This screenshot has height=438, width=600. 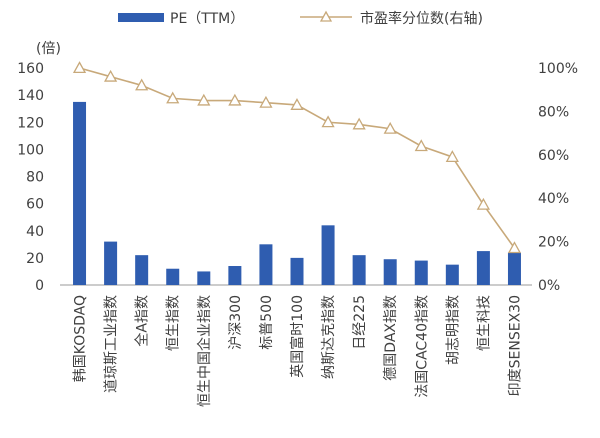 What do you see at coordinates (553, 112) in the screenshot?
I see `right-tick-label: 80%` at bounding box center [553, 112].